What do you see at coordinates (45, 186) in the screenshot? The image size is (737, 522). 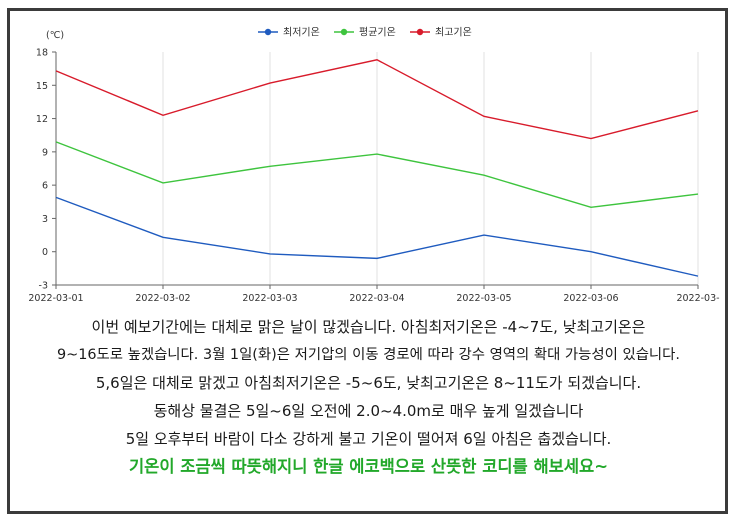 I see `y-tick-label: 6` at bounding box center [45, 186].